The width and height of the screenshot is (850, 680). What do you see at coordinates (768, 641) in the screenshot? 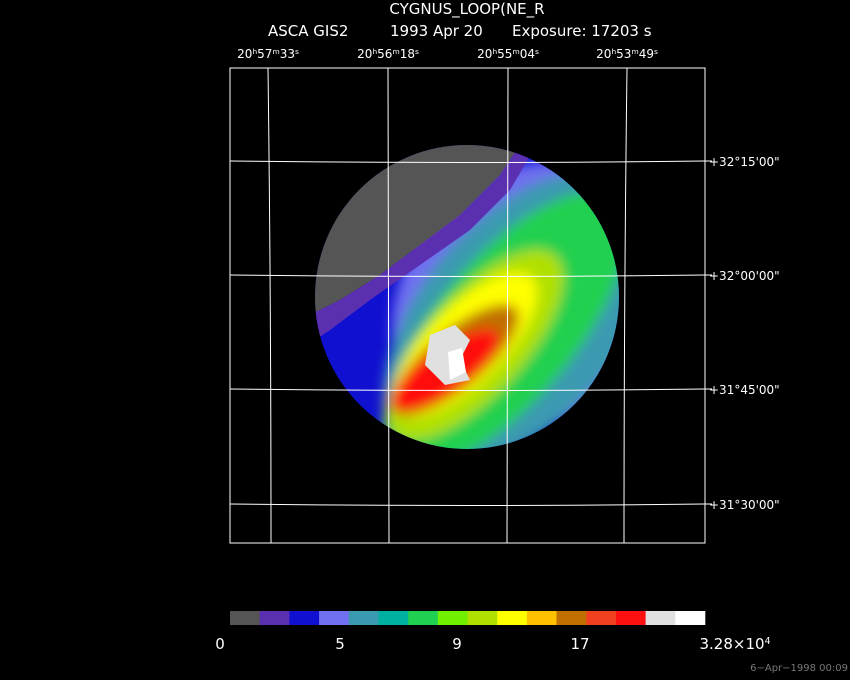
I see `superscript: 4` at bounding box center [768, 641].